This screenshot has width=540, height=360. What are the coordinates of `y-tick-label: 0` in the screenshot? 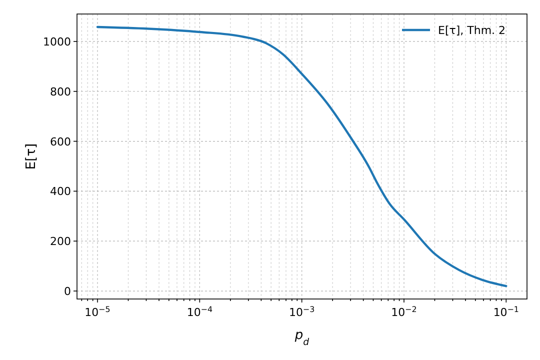 It's located at (67, 291).